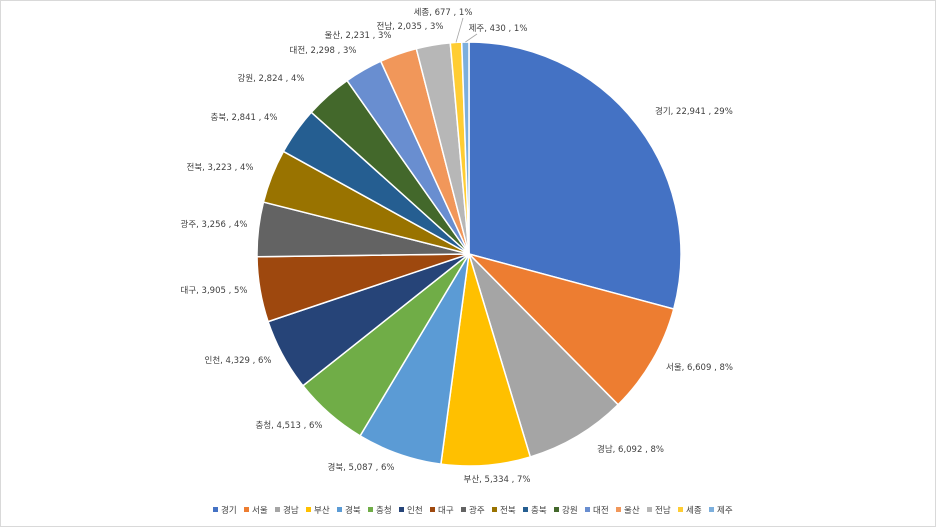 The image size is (936, 528). What do you see at coordinates (291, 510) in the screenshot?
I see `legend-label-3: 경남` at bounding box center [291, 510].